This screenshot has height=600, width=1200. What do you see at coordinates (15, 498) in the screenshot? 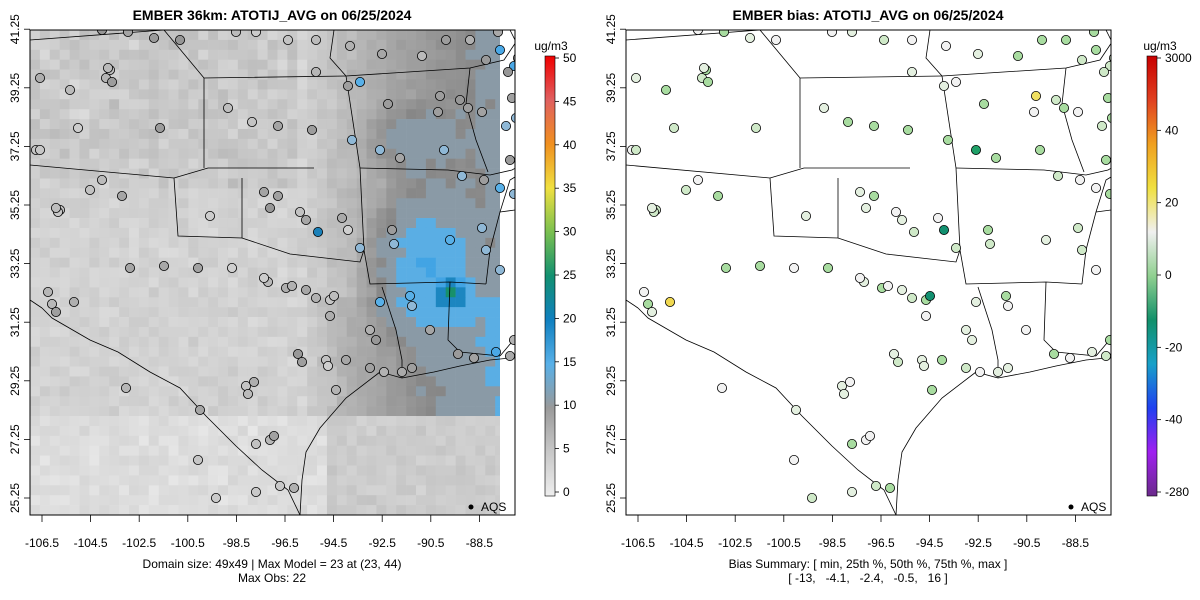
I see `left-y-tick-label: 25.25` at bounding box center [15, 498].